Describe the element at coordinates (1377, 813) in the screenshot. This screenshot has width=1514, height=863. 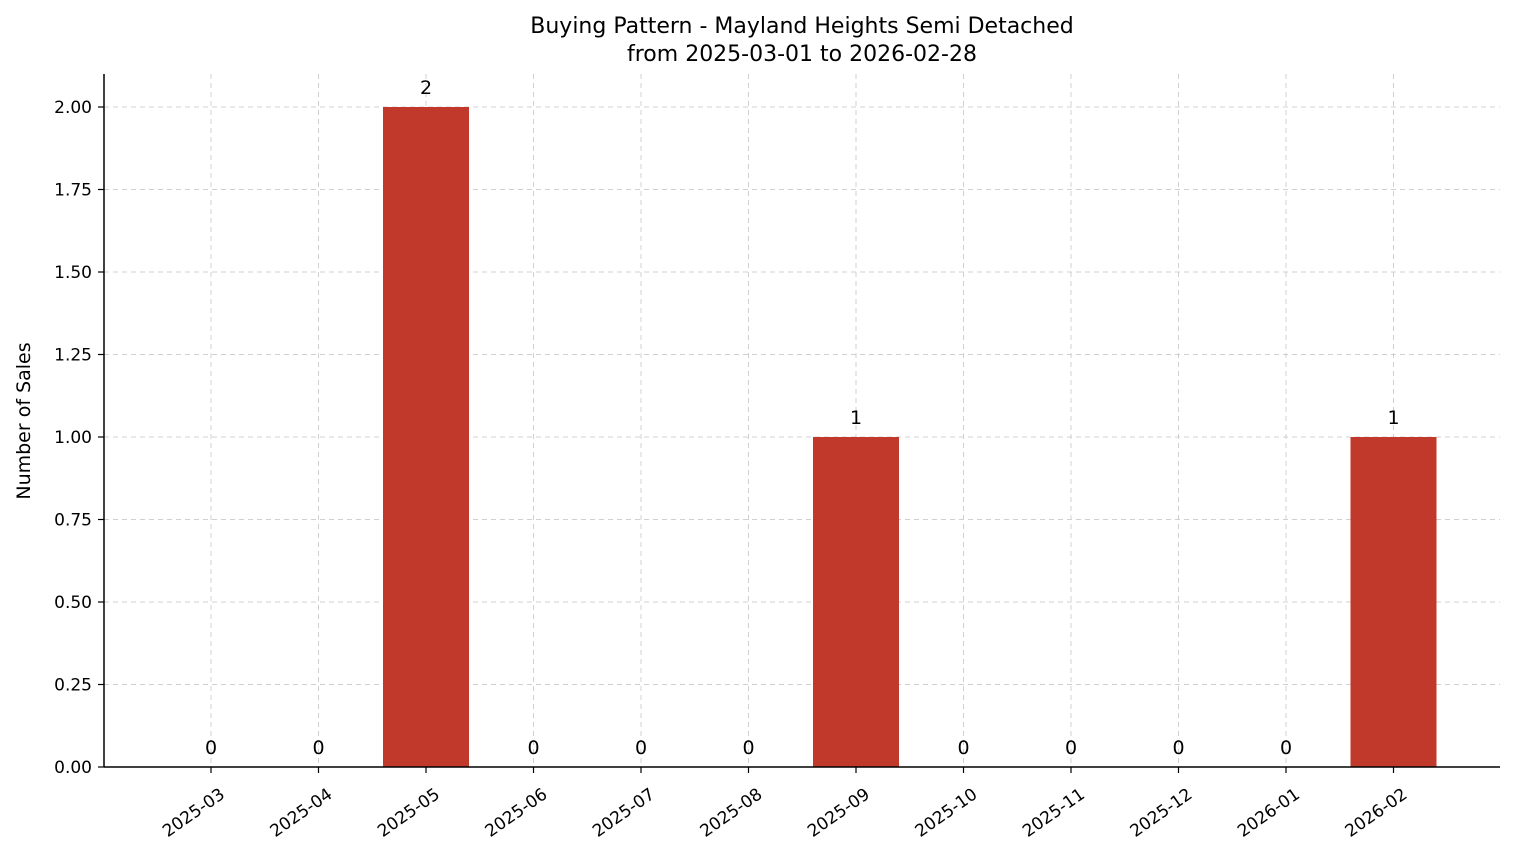
I see `x-tick-label: 2026-02` at that location.